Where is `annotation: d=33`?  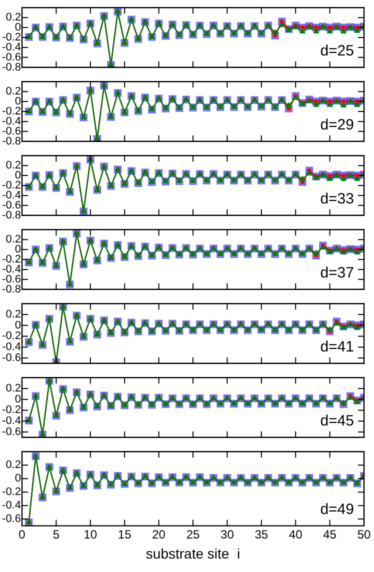
annotation: d=33 is located at coordinates (337, 199).